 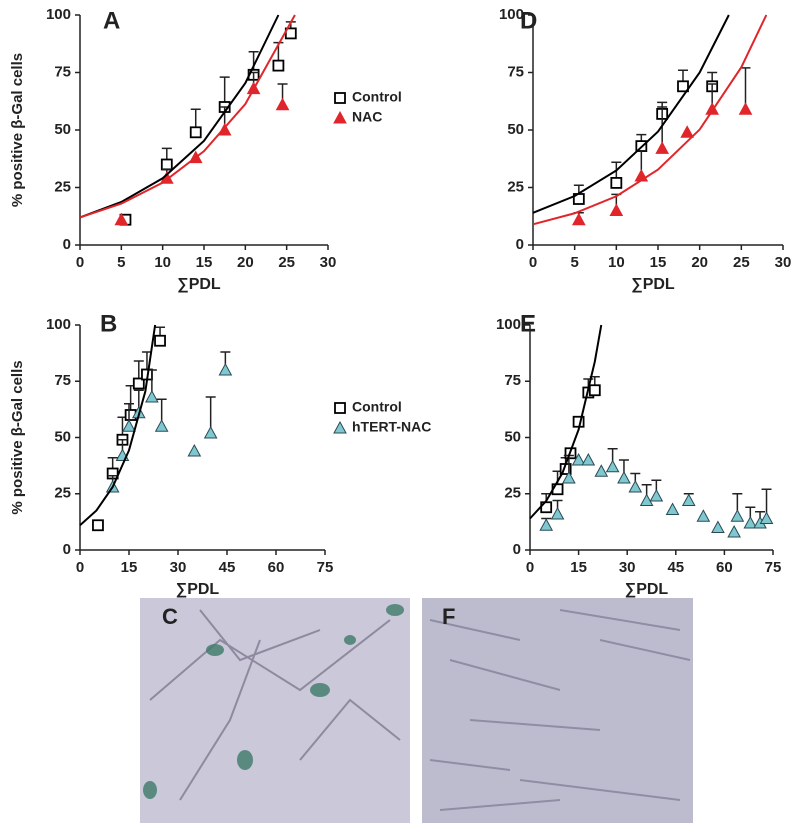 I want to click on panel-label: F, so click(x=448, y=616).